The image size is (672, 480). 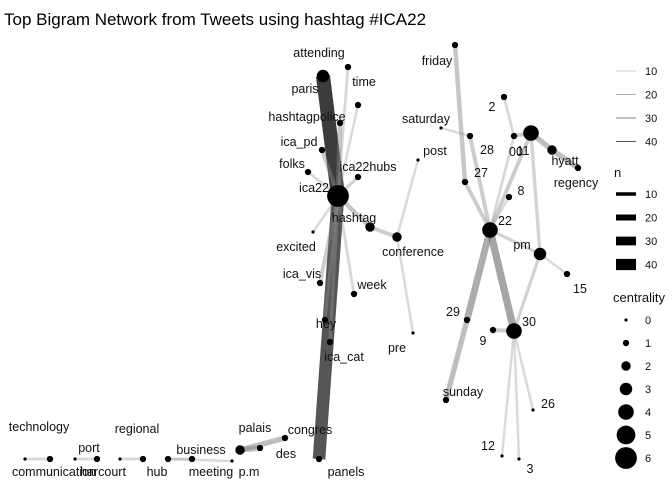 What do you see at coordinates (310, 430) in the screenshot?
I see `node-label-congres: congres` at bounding box center [310, 430].